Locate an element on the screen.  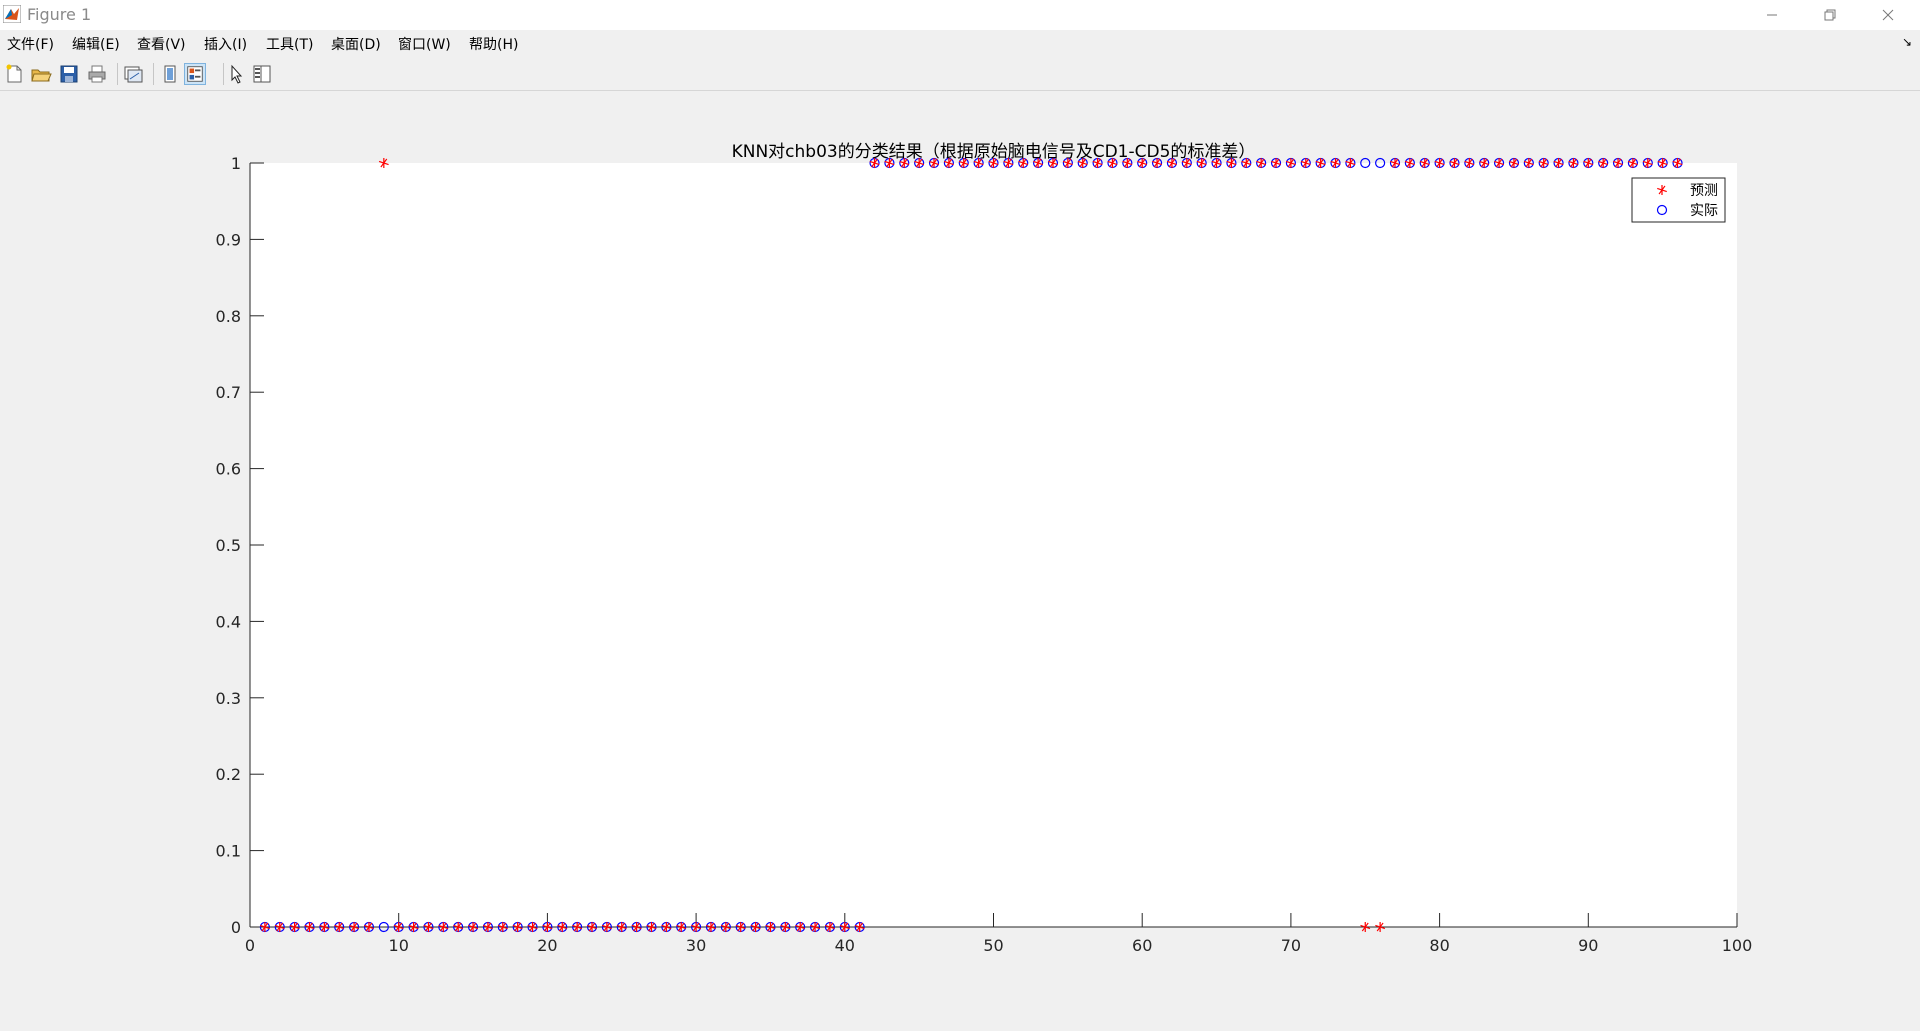
menu-help: 帮助(H) is located at coordinates (494, 45).